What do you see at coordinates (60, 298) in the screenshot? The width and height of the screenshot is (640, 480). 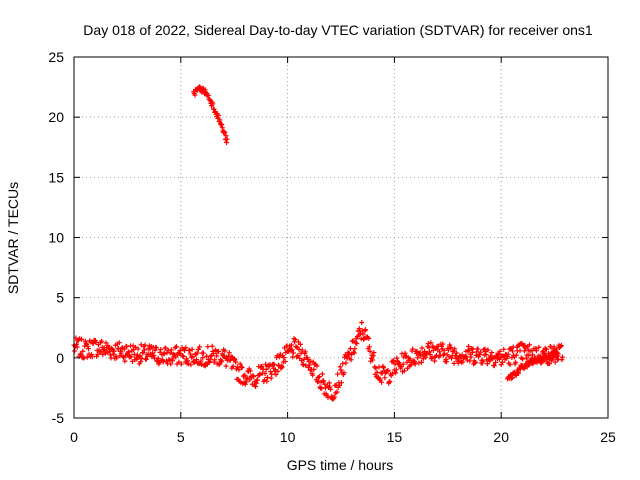 I see `y-tick-label: 5` at bounding box center [60, 298].